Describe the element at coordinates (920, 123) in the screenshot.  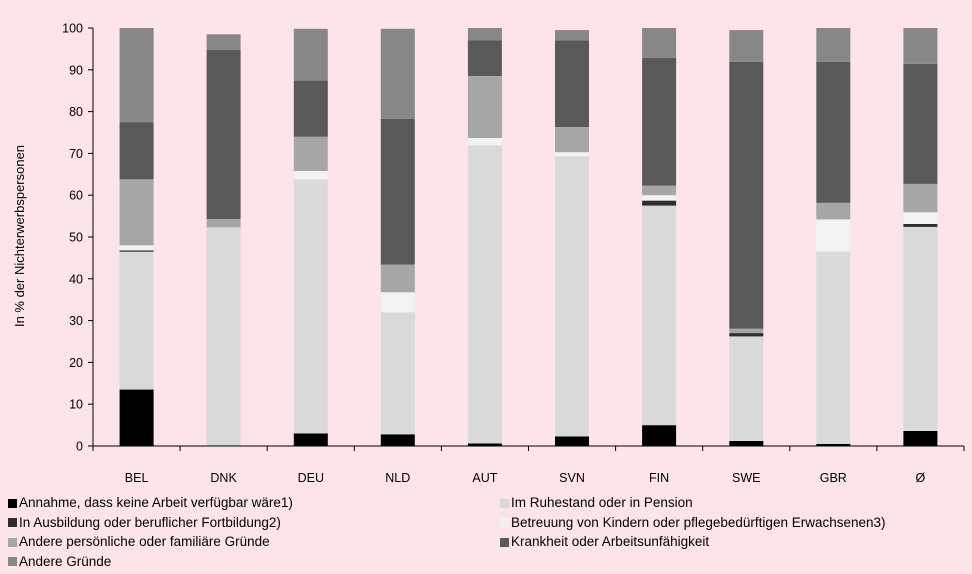
I see `bar-segment-Ø-6` at that location.